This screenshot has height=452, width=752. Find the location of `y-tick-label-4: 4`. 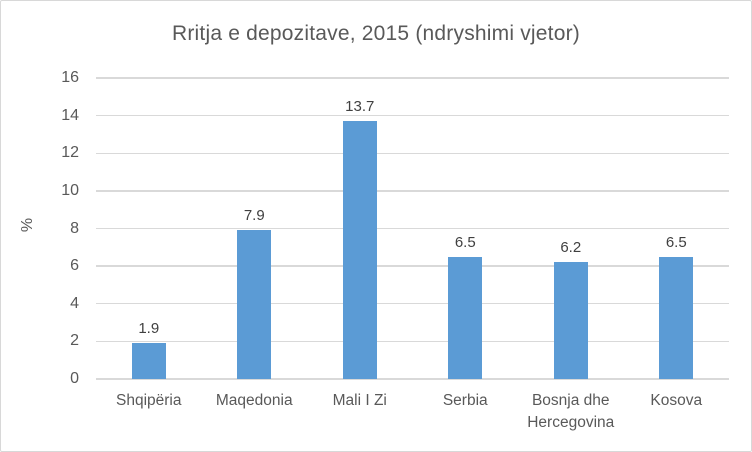

y-tick-label-4: 4 is located at coordinates (74, 303).